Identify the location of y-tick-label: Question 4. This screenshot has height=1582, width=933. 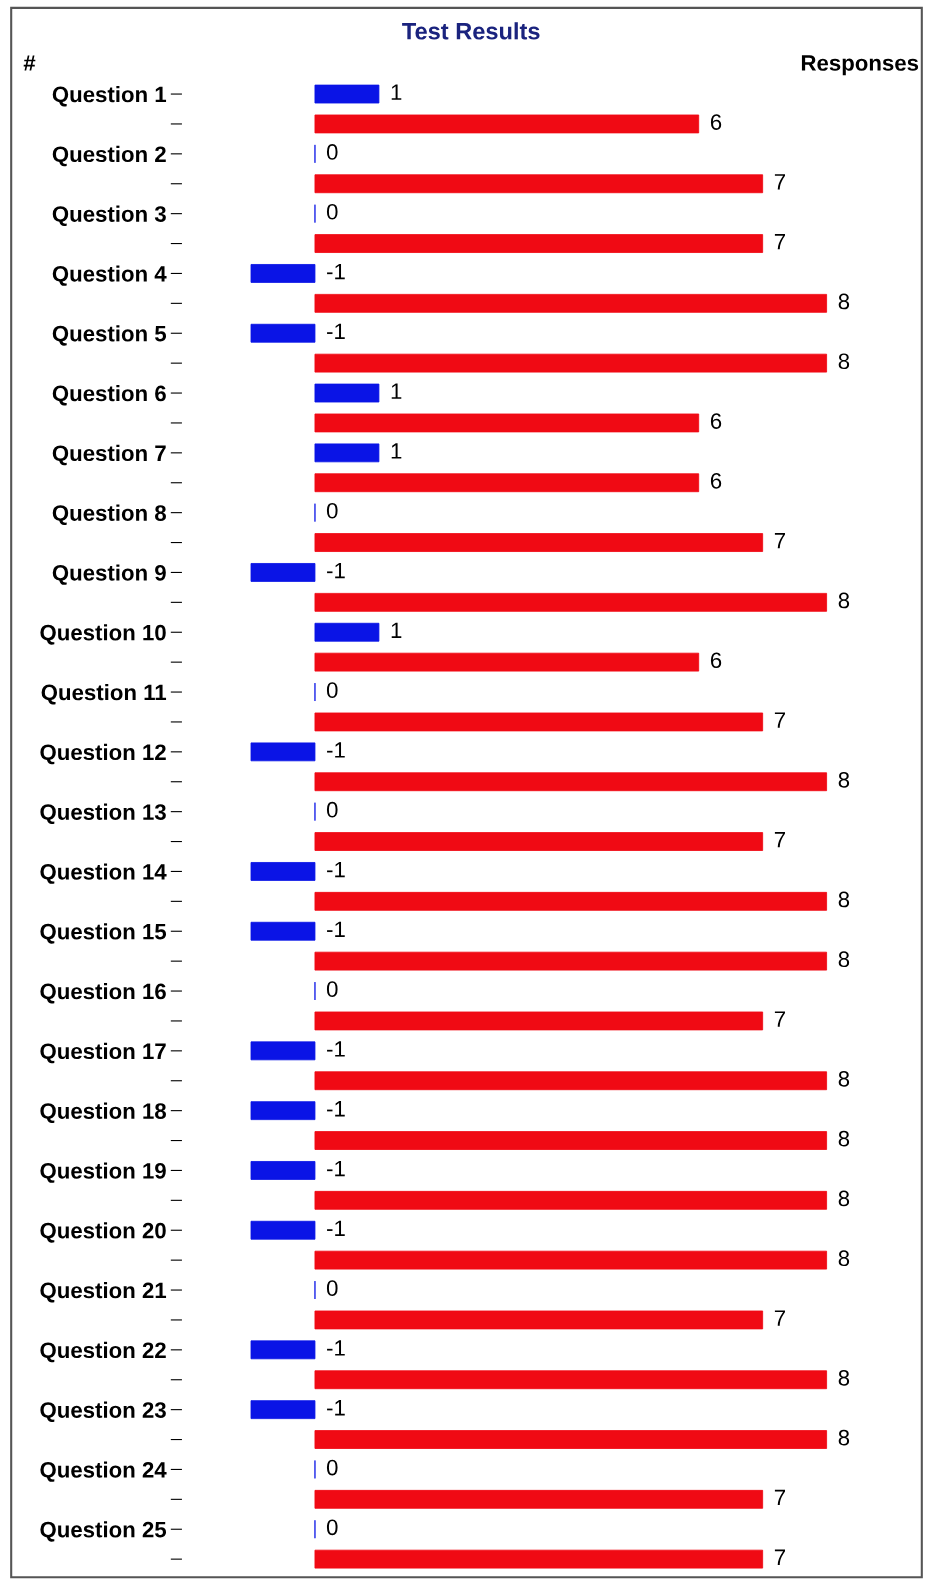
(109, 275).